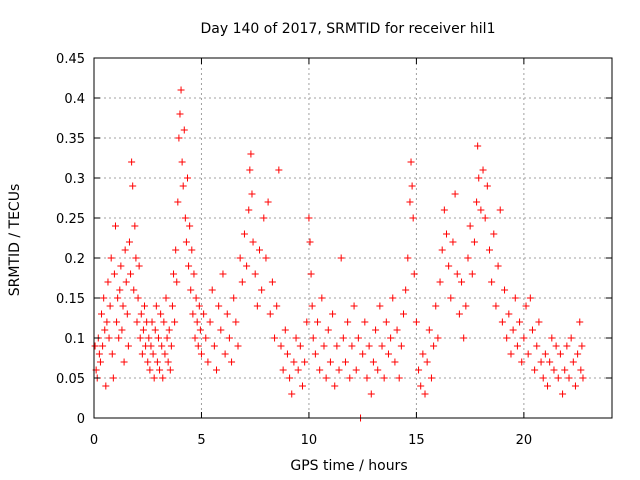  I want to click on x-tick-label: 5, so click(201, 440).